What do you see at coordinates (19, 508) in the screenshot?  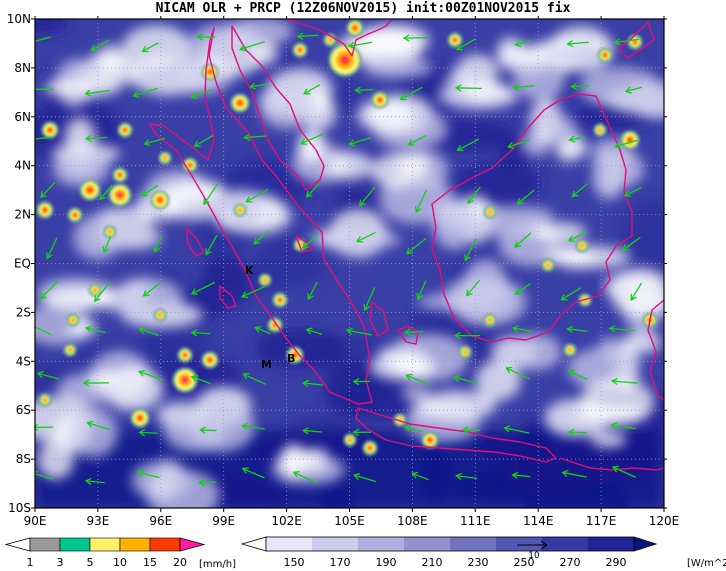 I see `lat-label: 10S` at bounding box center [19, 508].